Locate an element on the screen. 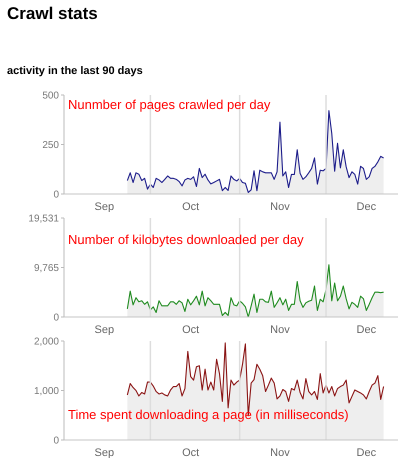  chart-subtitle: activity in the last 90 days is located at coordinates (75, 71).